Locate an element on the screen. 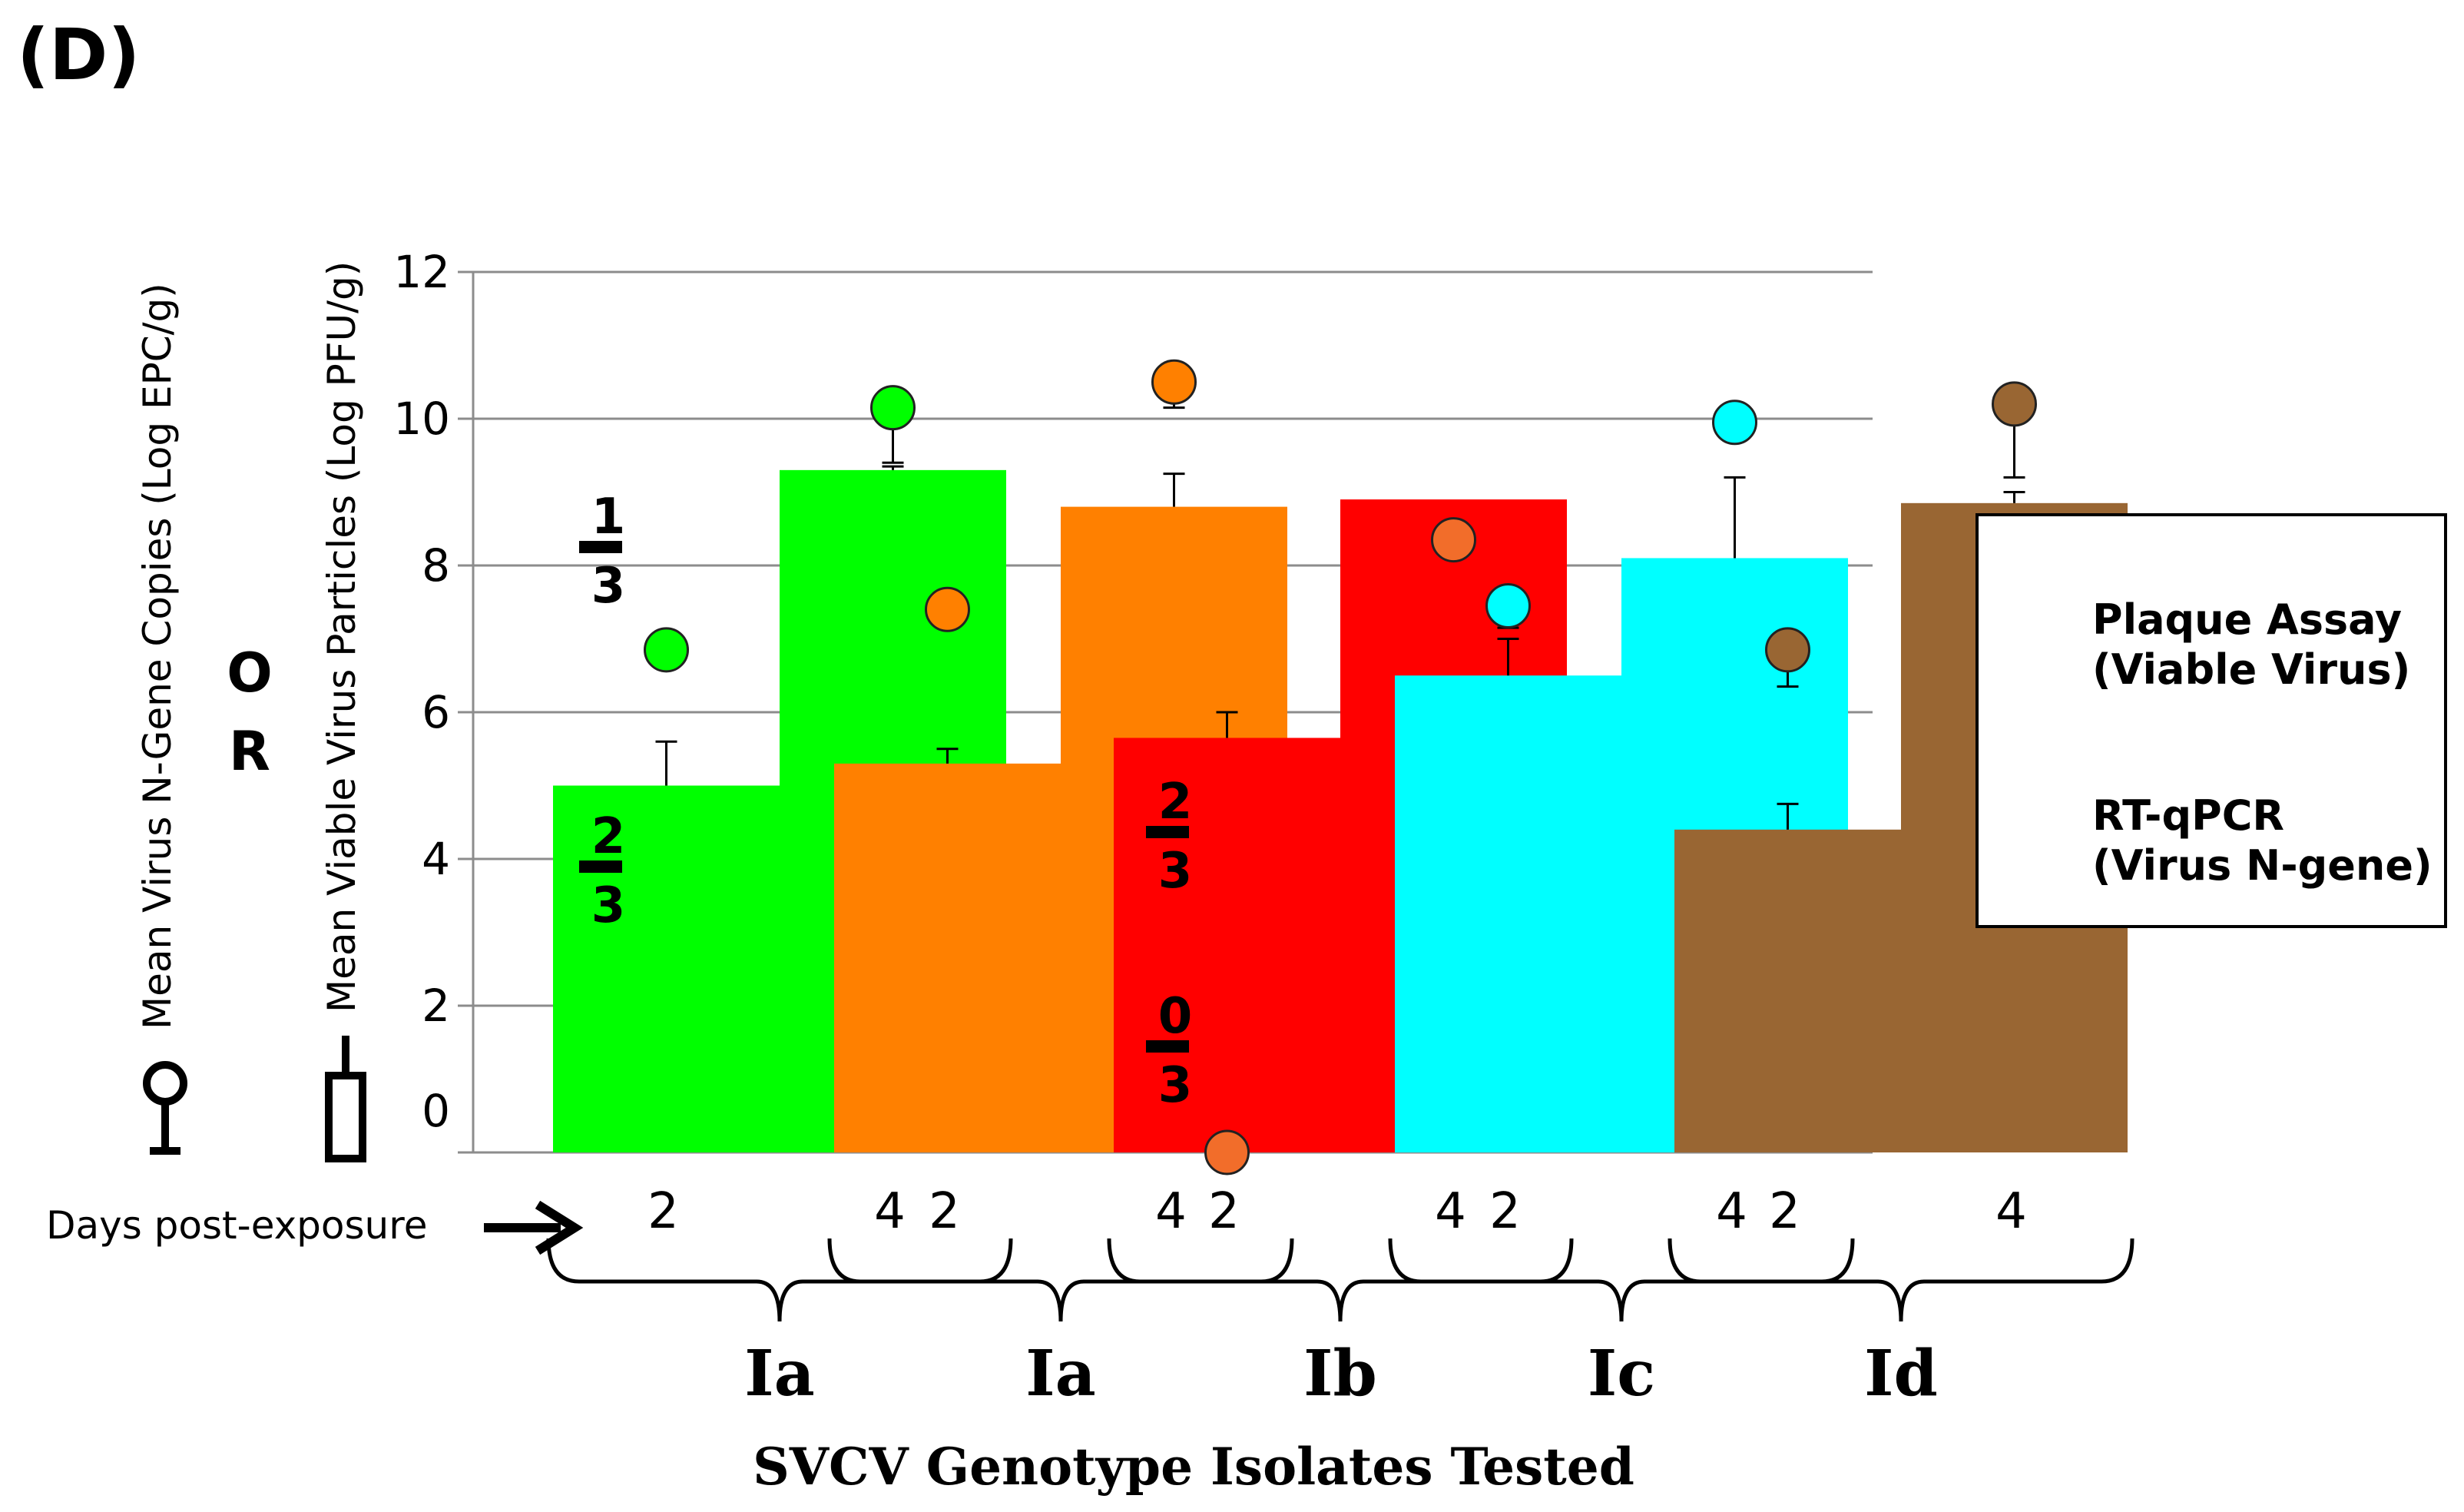  genotype-label: Ic is located at coordinates (1621, 1374).